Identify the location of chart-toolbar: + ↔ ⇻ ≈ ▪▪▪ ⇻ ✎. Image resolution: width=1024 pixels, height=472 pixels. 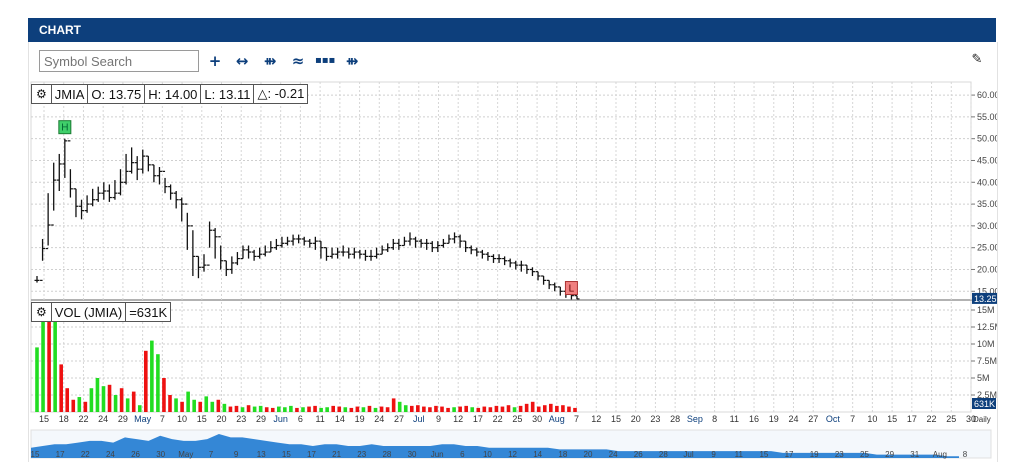
(513, 61).